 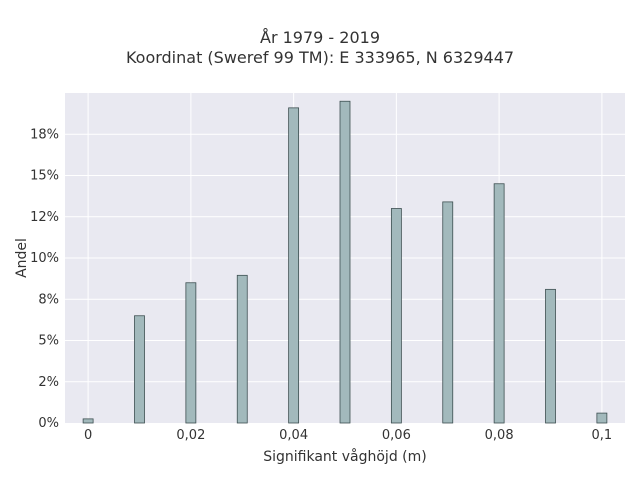 I want to click on y-tick-label: 10%, so click(x=44, y=258).